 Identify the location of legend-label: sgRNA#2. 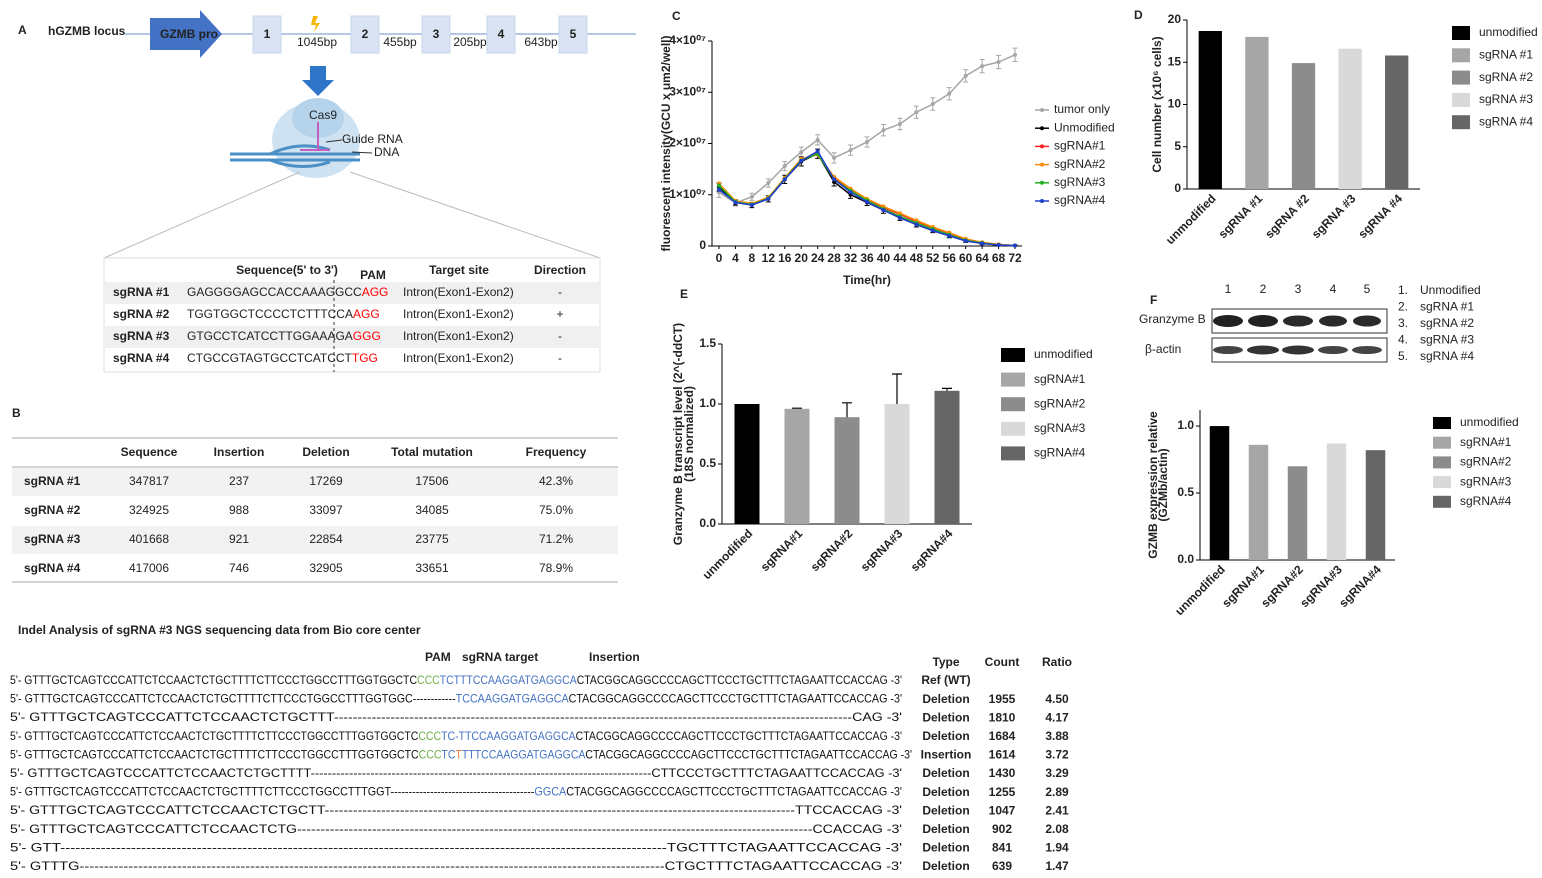
(1486, 462).